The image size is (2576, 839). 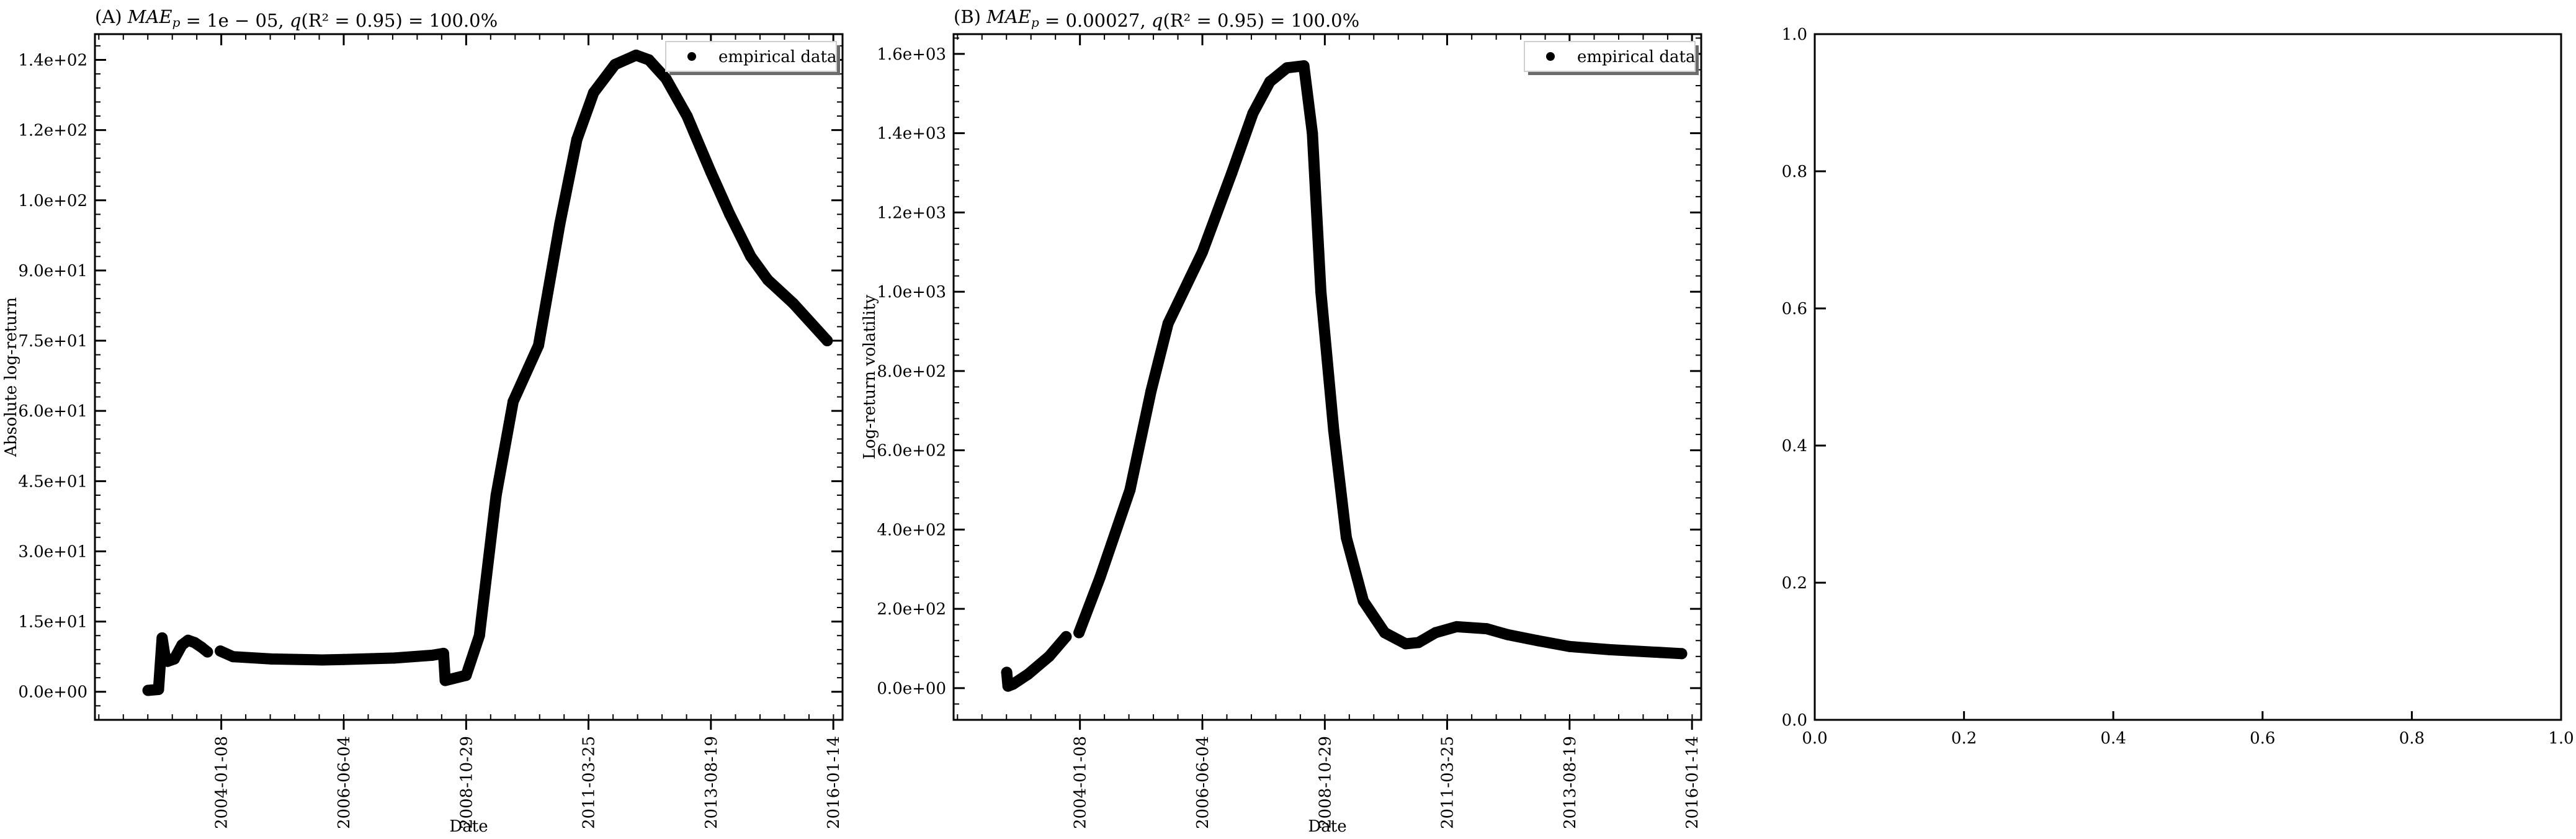 I want to click on y-tick-label: 0.0e+00, so click(x=911, y=689).